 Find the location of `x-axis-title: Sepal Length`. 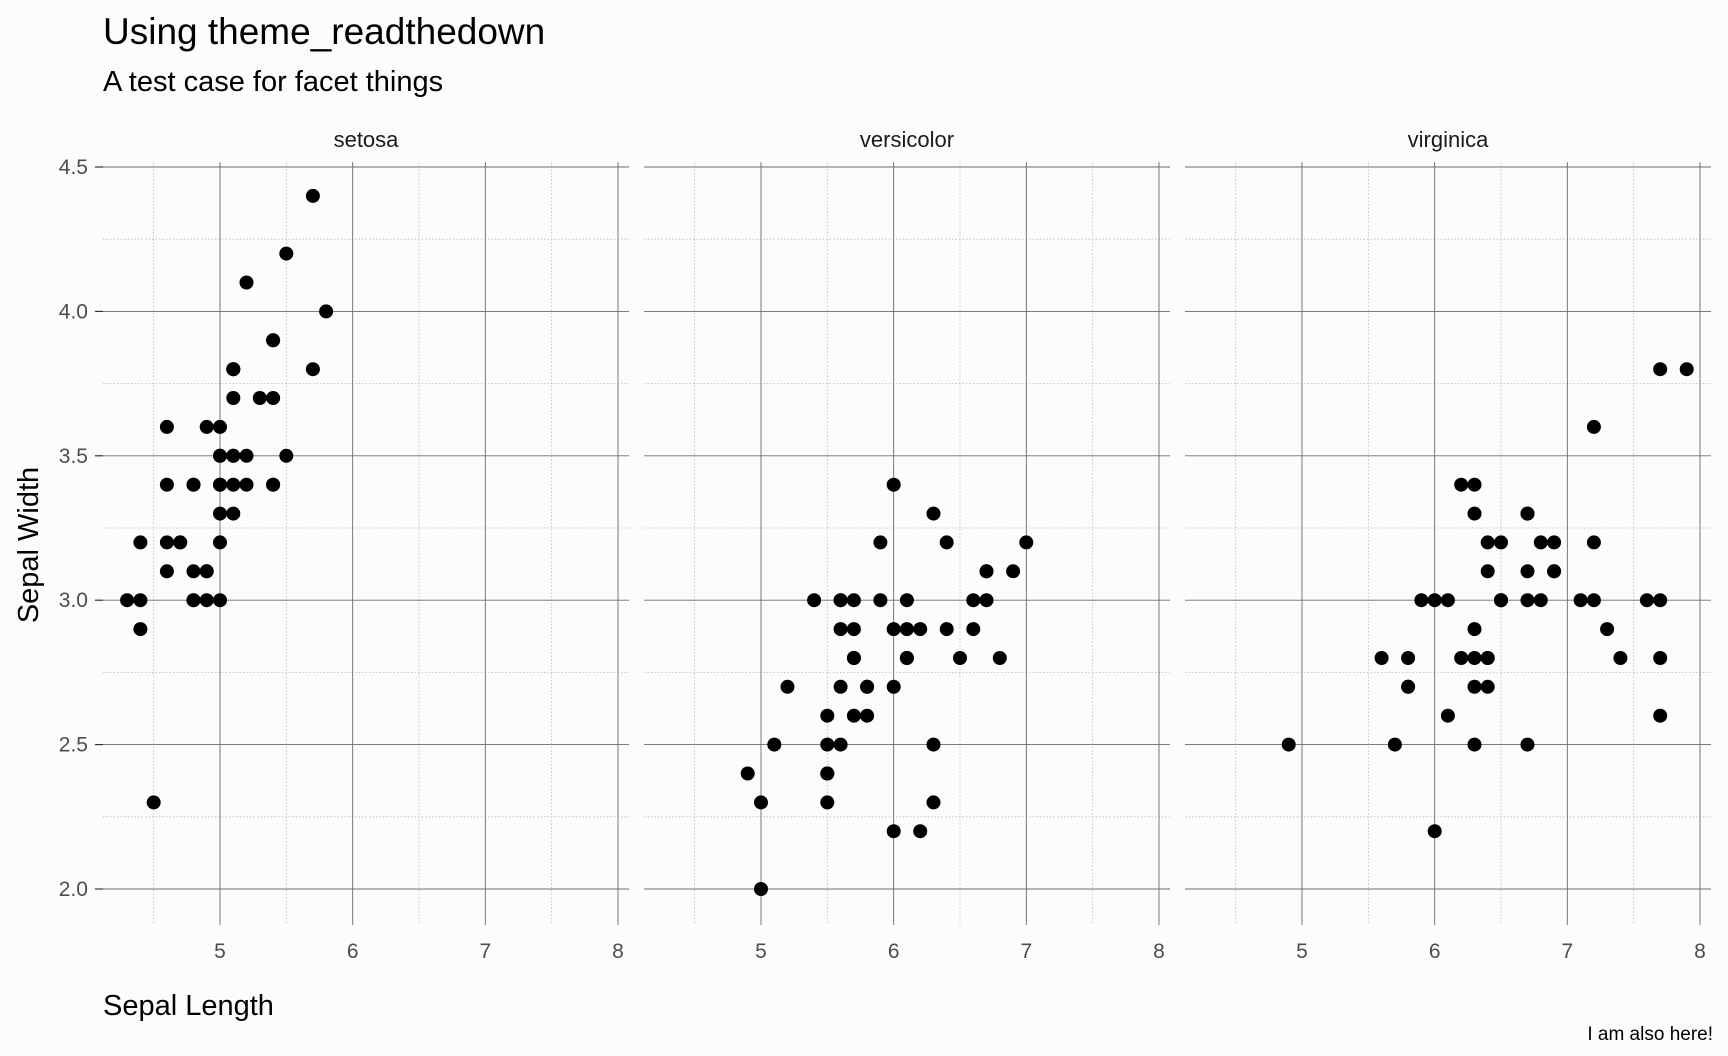

x-axis-title: Sepal Length is located at coordinates (188, 1006).